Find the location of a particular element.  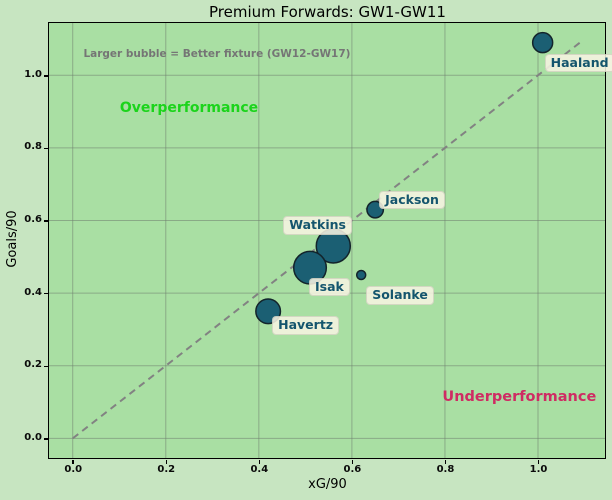

y-axis-label: Goals/90 is located at coordinates (12, 239).